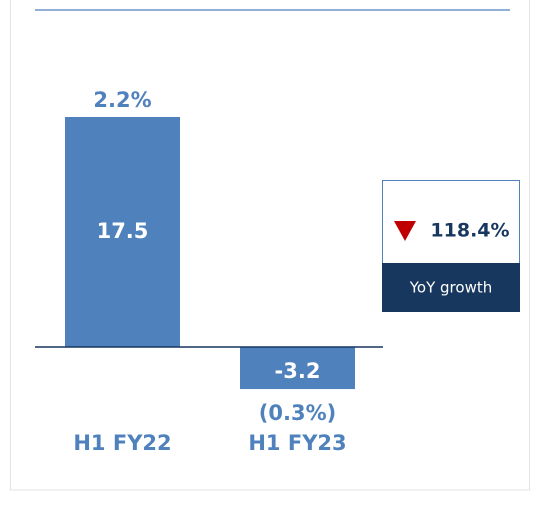 Image resolution: width=544 pixels, height=506 pixels. Describe the element at coordinates (298, 371) in the screenshot. I see `value-label: -3.2` at that location.